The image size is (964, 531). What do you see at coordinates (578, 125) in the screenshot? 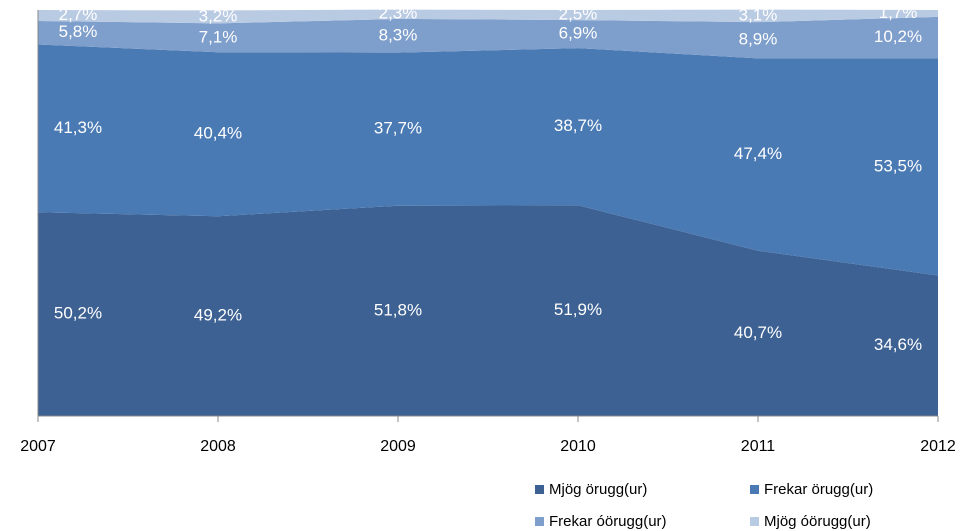
I see `data-label: 38,7%` at bounding box center [578, 125].